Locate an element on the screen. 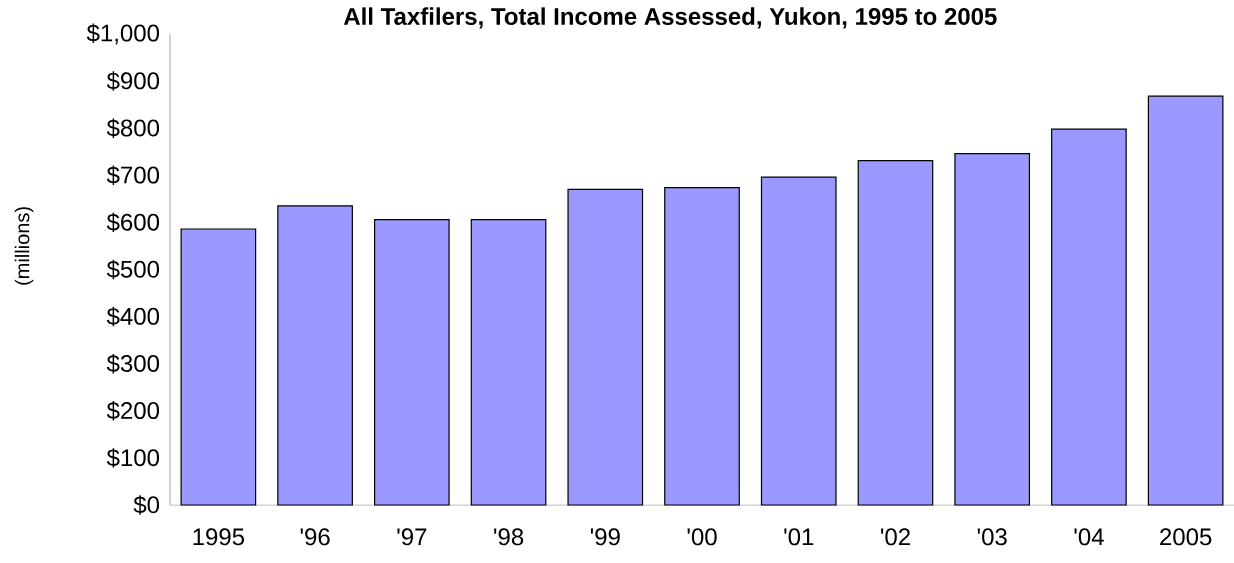  y-tick-label: $300 is located at coordinates (133, 363).